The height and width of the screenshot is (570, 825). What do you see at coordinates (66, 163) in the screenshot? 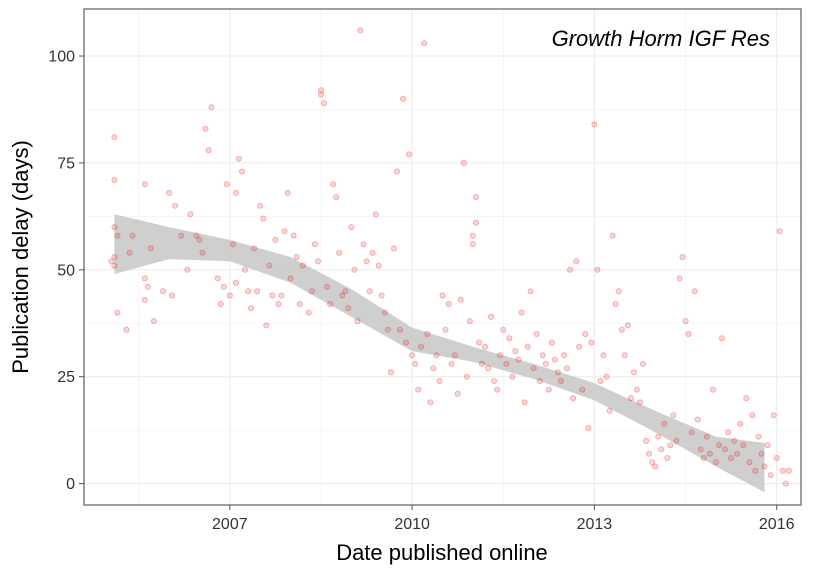
I see `y-tick-label: 75` at bounding box center [66, 163].